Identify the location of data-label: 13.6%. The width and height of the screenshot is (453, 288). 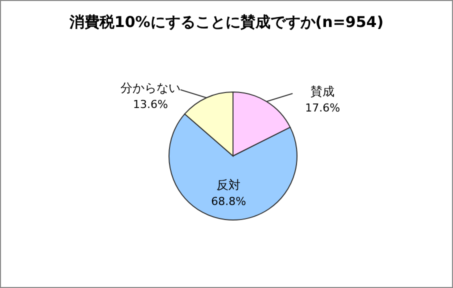
(150, 104).